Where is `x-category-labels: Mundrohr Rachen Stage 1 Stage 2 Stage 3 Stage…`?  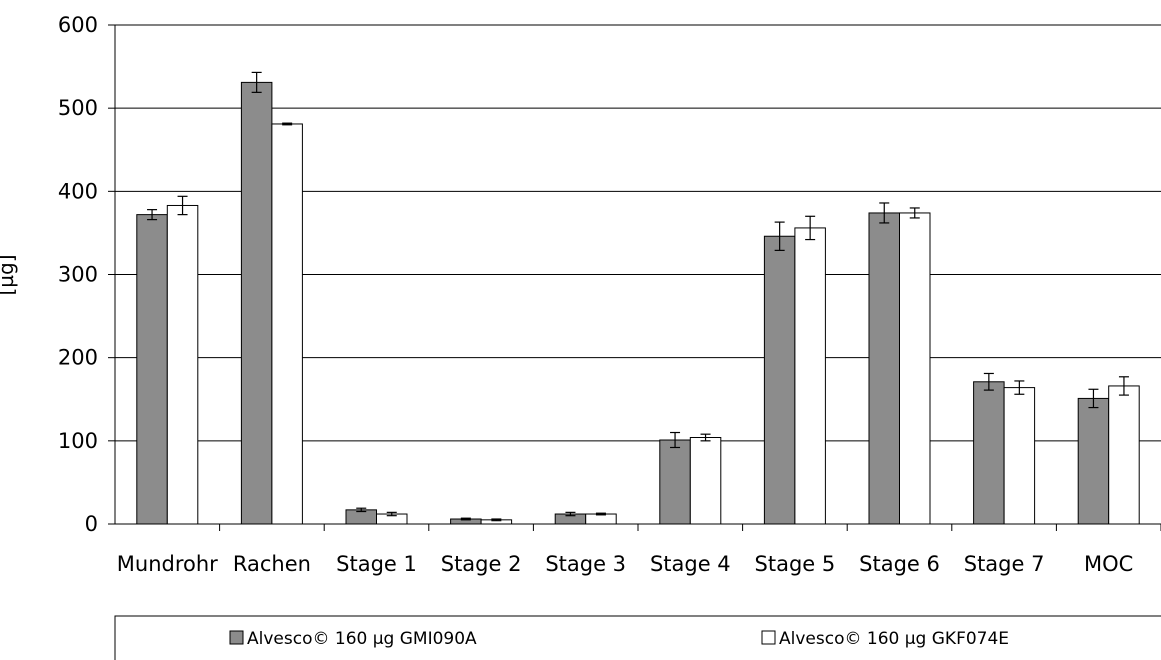
x-category-labels: Mundrohr Rachen Stage 1 Stage 2 Stage 3 Stage… is located at coordinates (625, 564).